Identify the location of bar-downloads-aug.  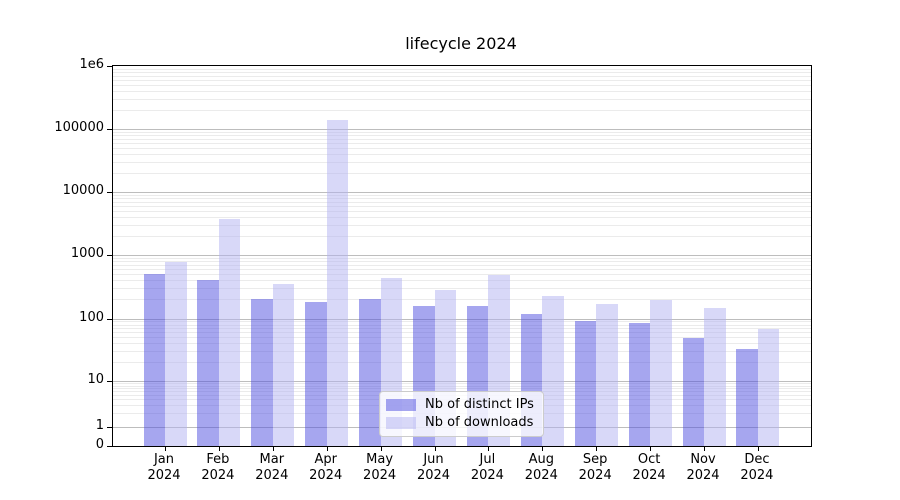
(553, 370).